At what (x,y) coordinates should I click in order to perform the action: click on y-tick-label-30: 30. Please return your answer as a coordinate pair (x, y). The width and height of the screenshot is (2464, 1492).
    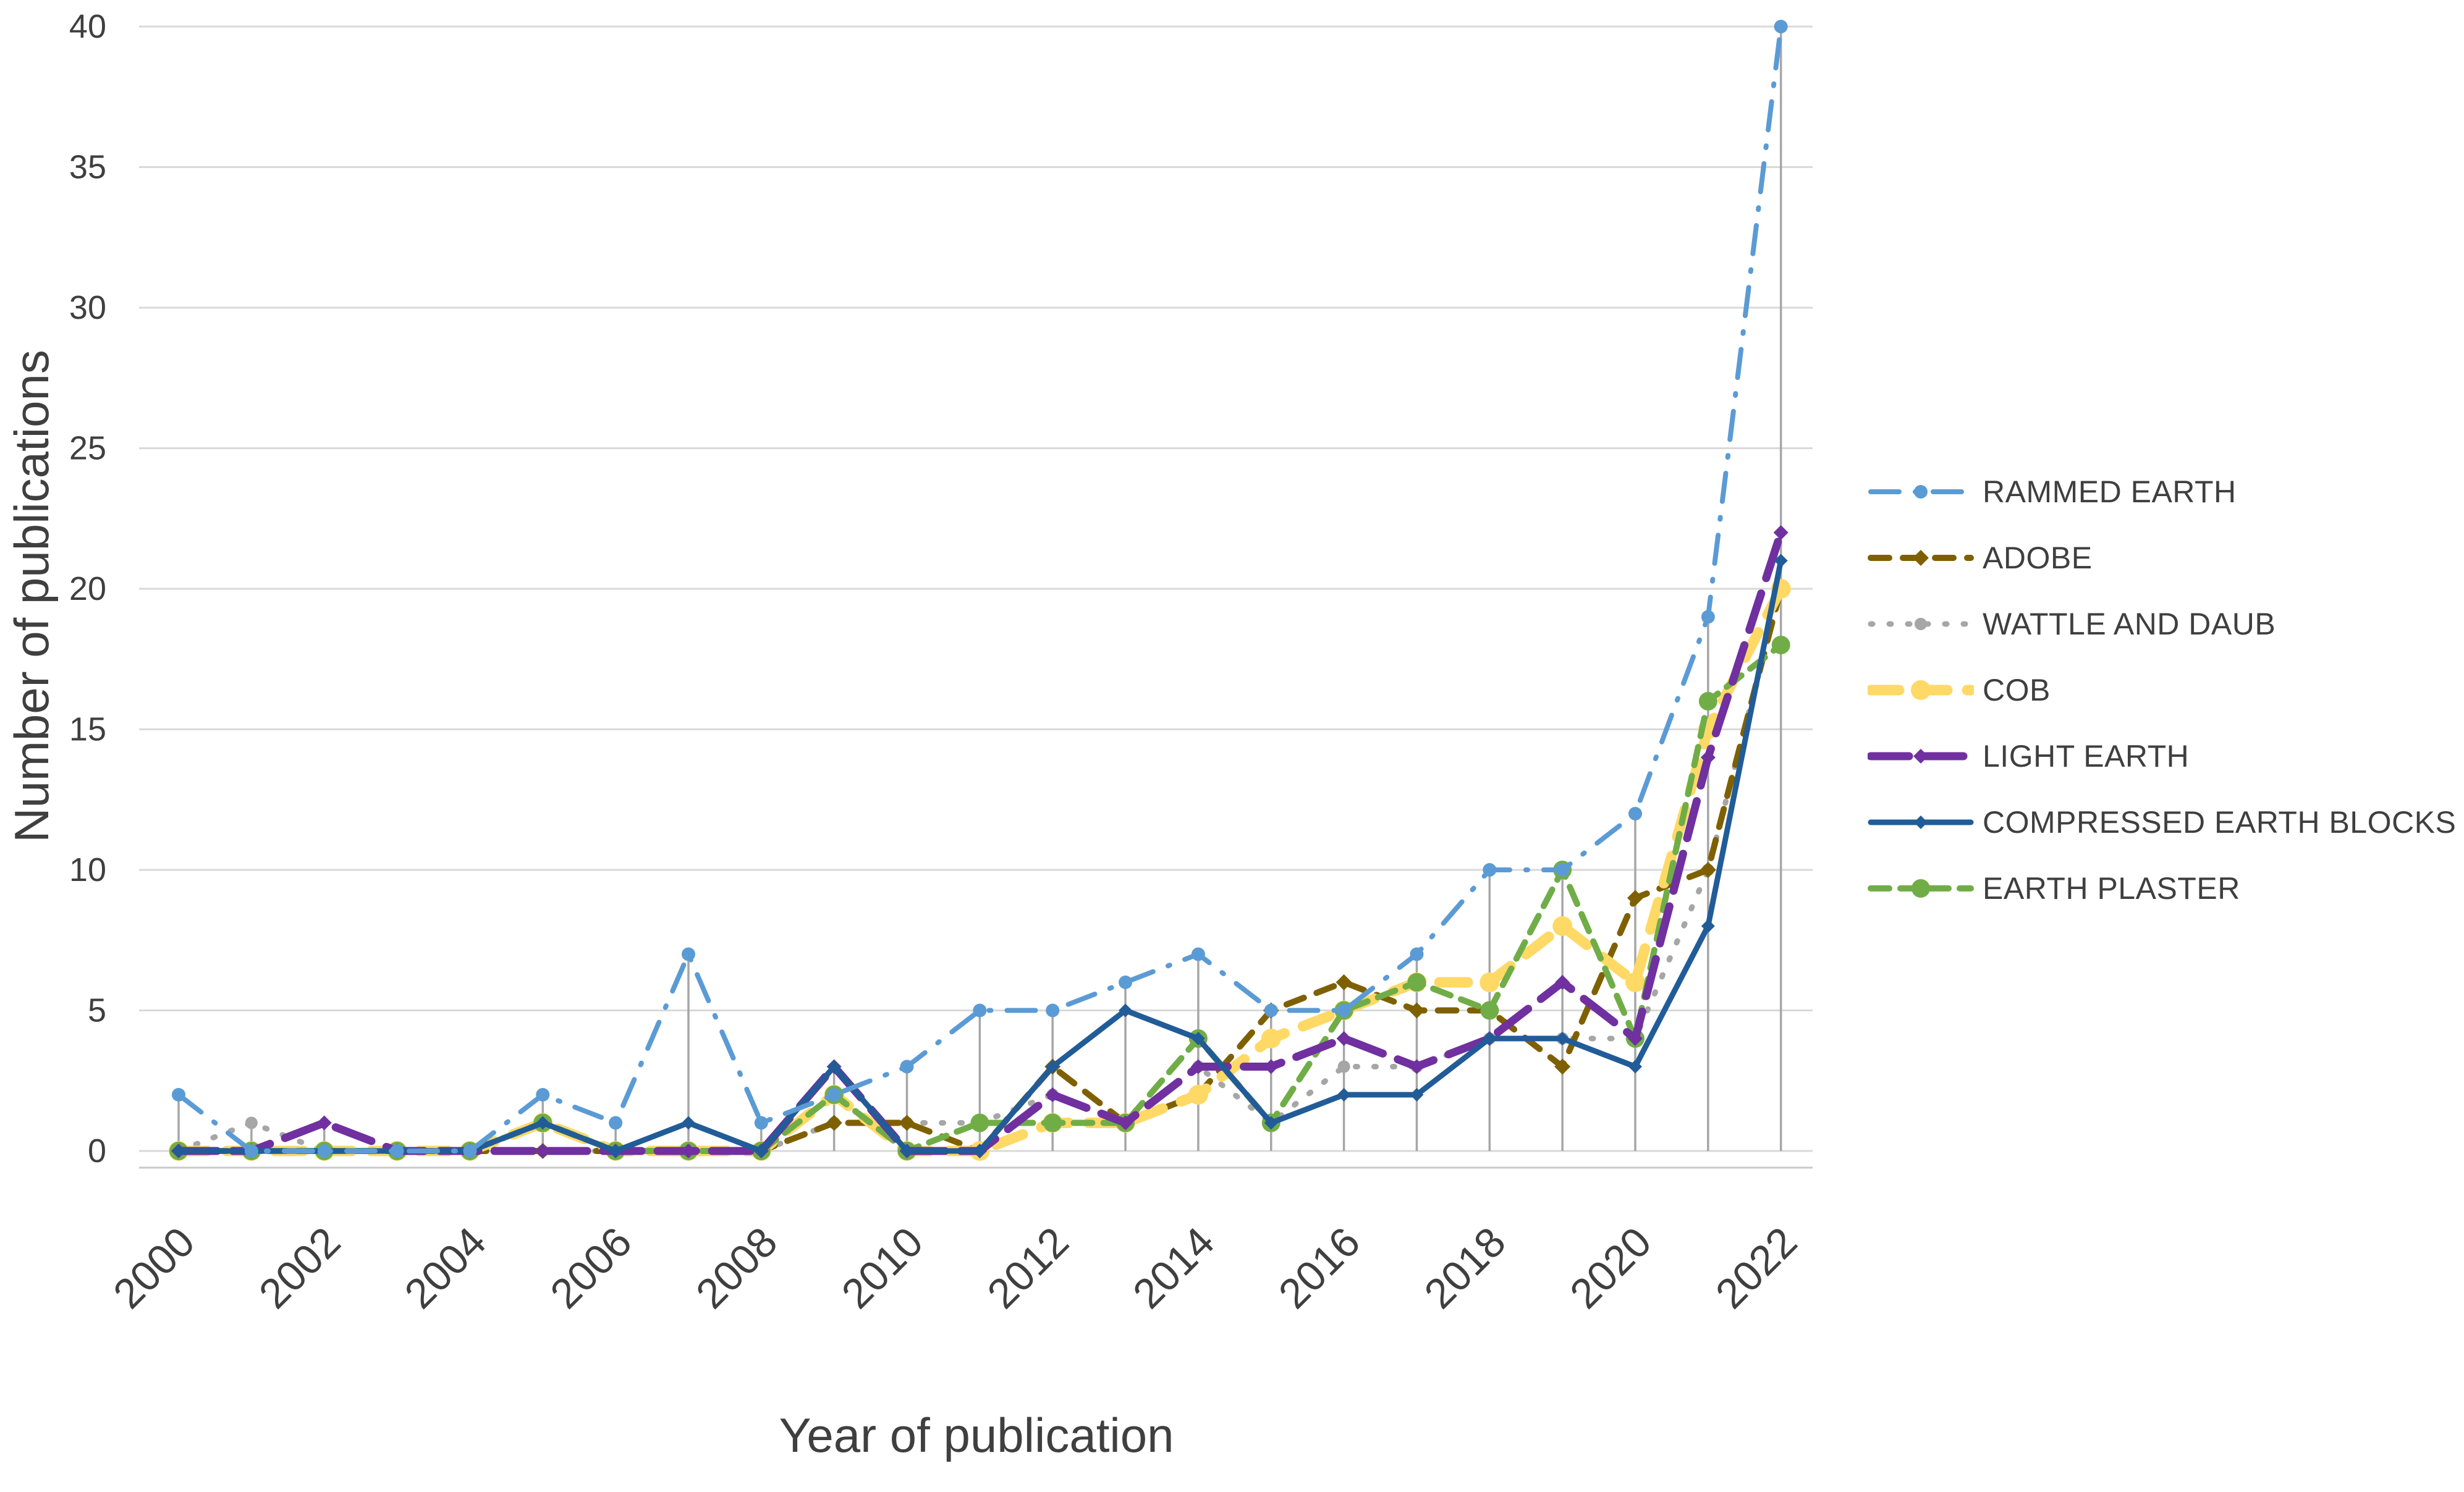
    Looking at the image, I should click on (87, 307).